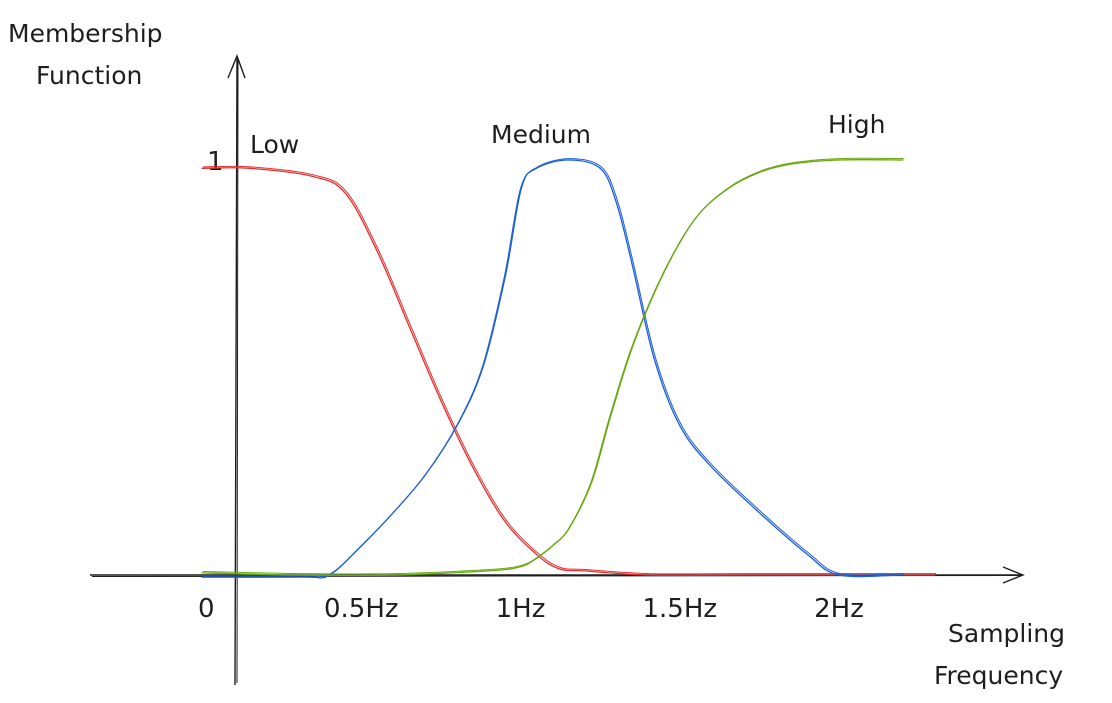 This screenshot has height=703, width=1112. I want to click on y-tick-labels: 1, so click(215, 162).